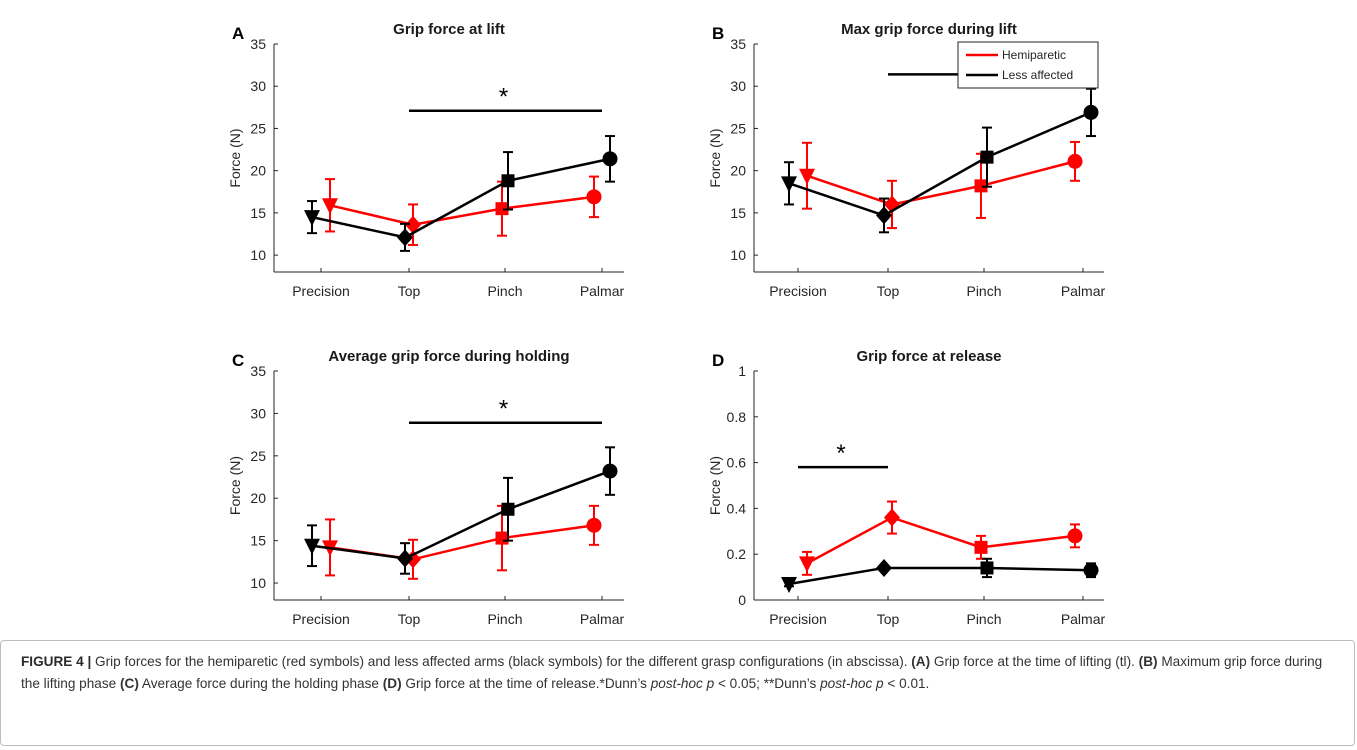 The image size is (1357, 750). Describe the element at coordinates (737, 554) in the screenshot. I see `y-tick-label: 0.2` at that location.